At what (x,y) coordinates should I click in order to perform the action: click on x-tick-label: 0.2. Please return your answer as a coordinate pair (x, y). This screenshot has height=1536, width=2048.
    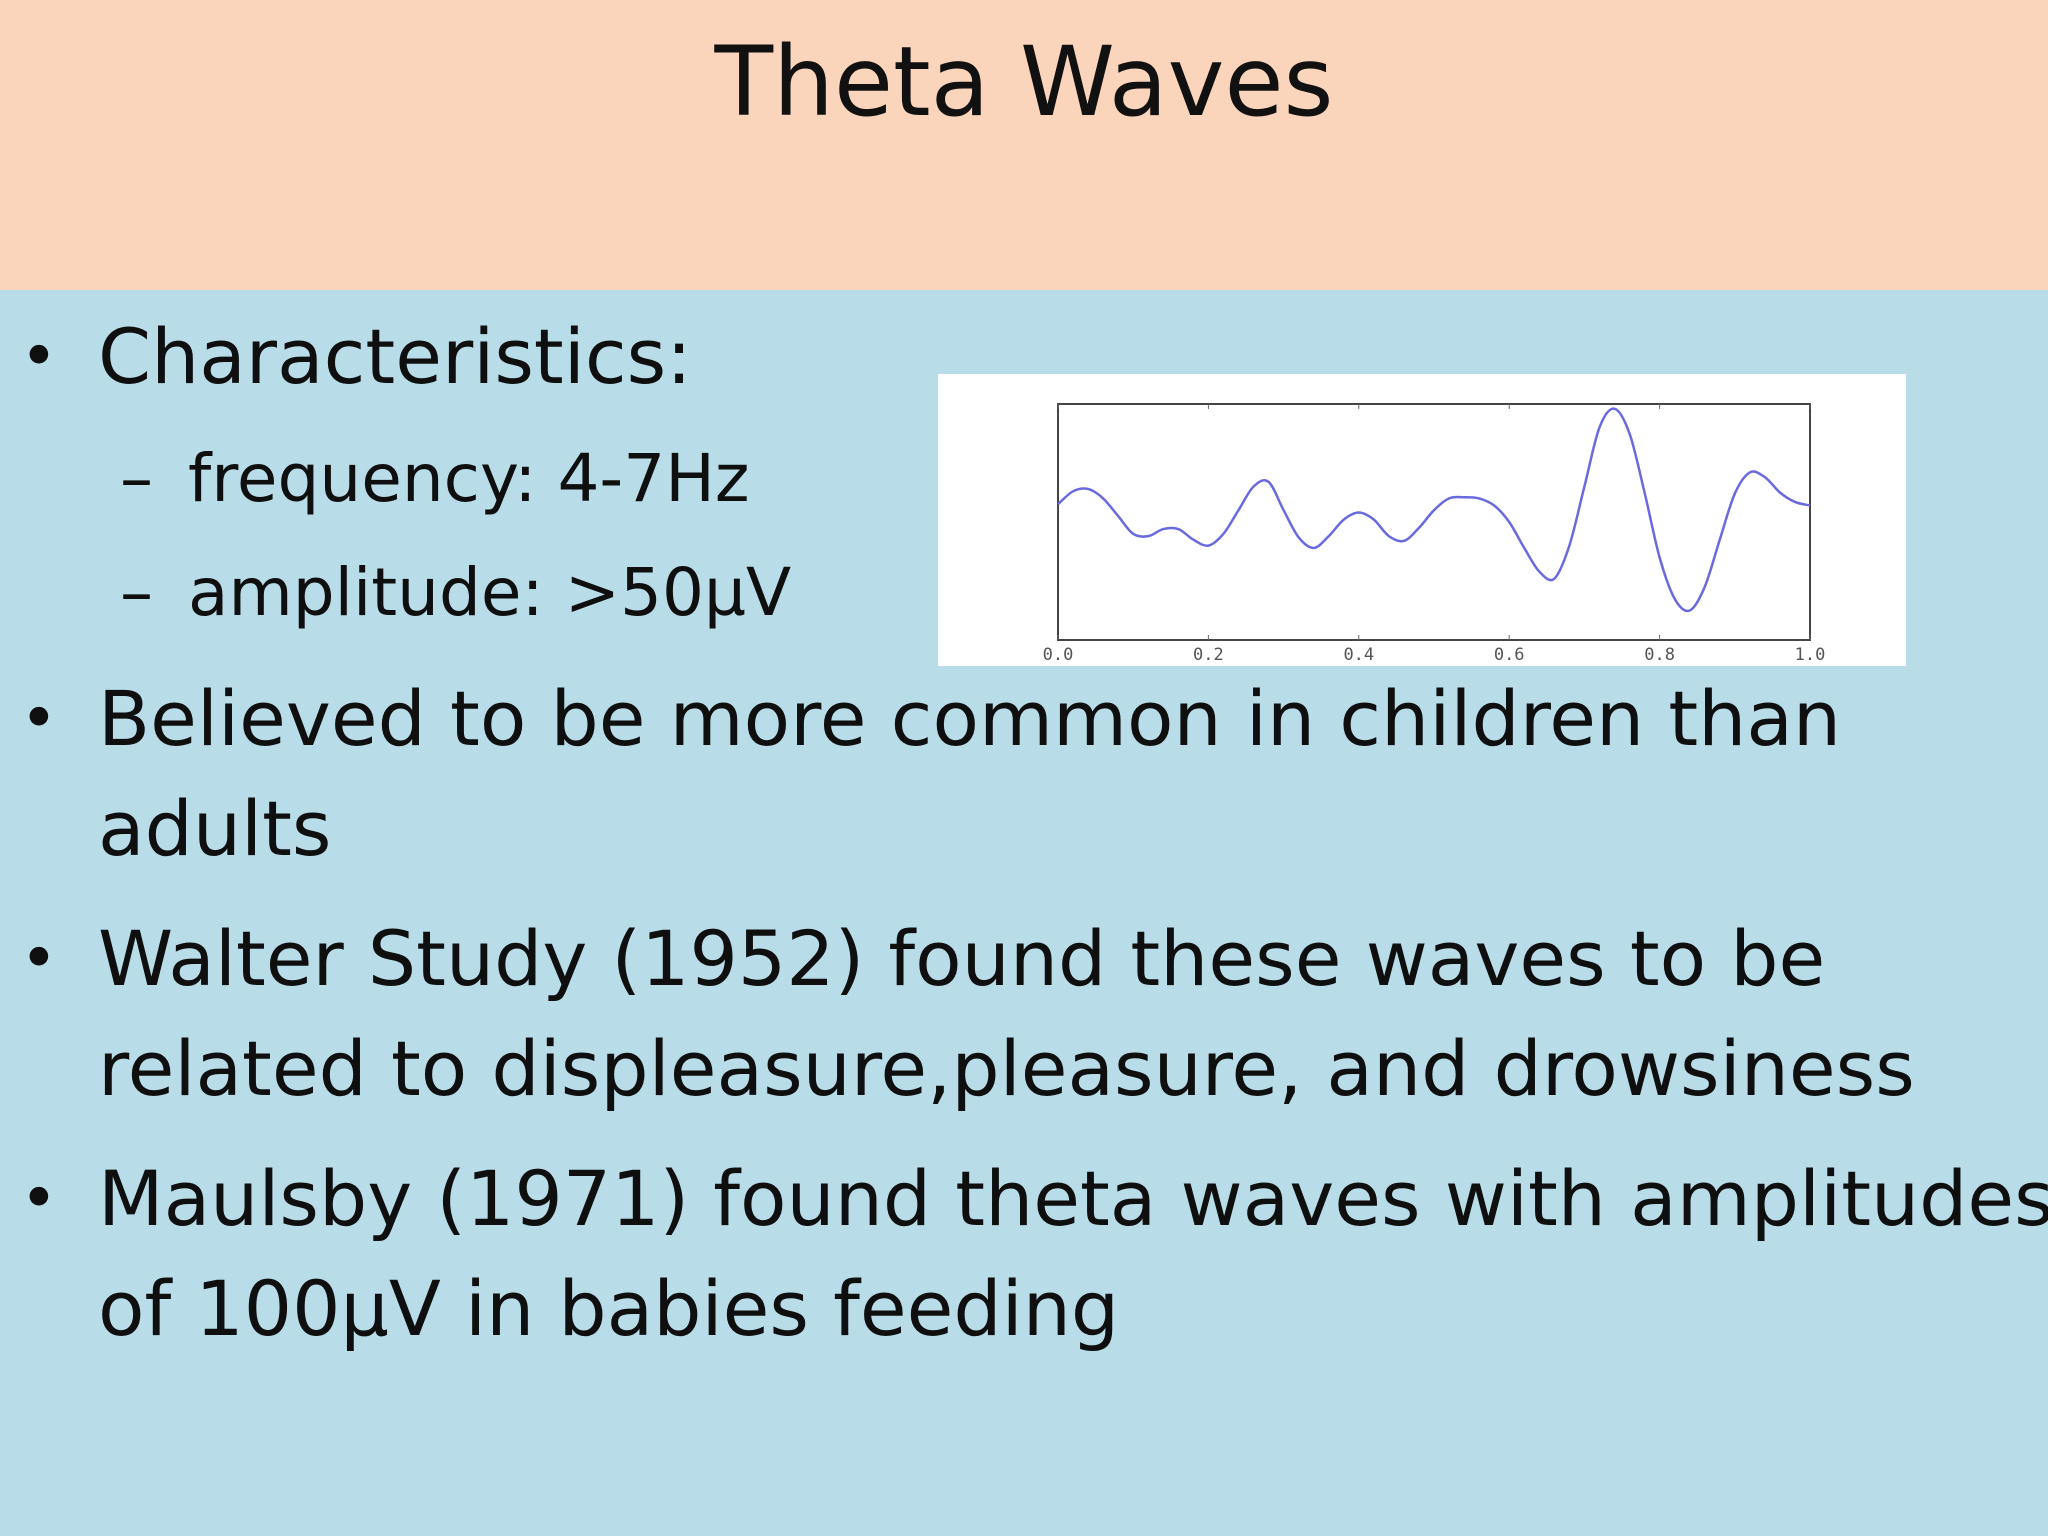
    Looking at the image, I should click on (1208, 655).